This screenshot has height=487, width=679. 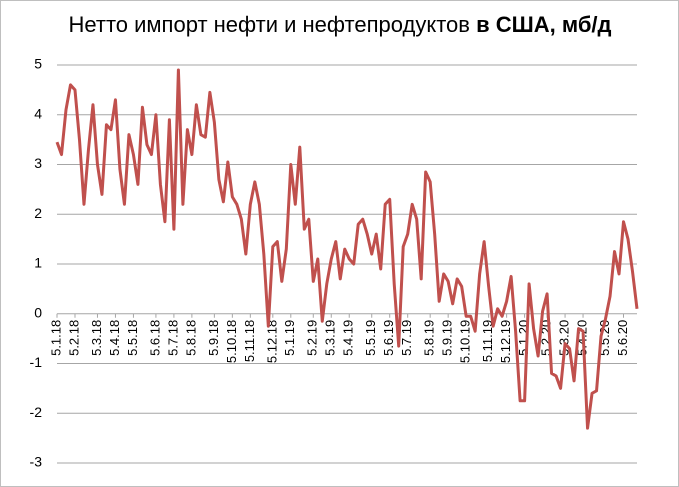 What do you see at coordinates (36, 462) in the screenshot?
I see `y-tick-label: -3` at bounding box center [36, 462].